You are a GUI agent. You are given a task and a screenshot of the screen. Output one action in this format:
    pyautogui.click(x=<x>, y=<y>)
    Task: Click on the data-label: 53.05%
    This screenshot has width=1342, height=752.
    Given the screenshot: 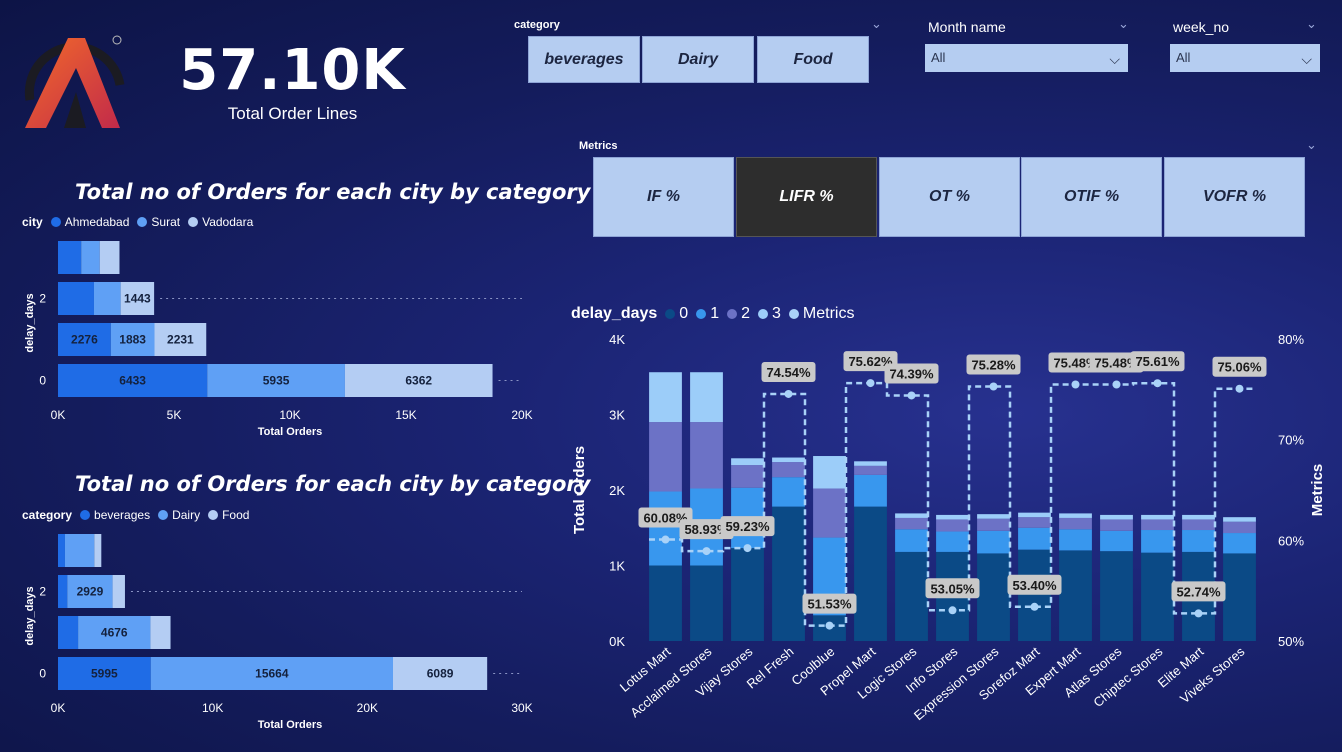 What is the action you would take?
    pyautogui.click(x=952, y=588)
    